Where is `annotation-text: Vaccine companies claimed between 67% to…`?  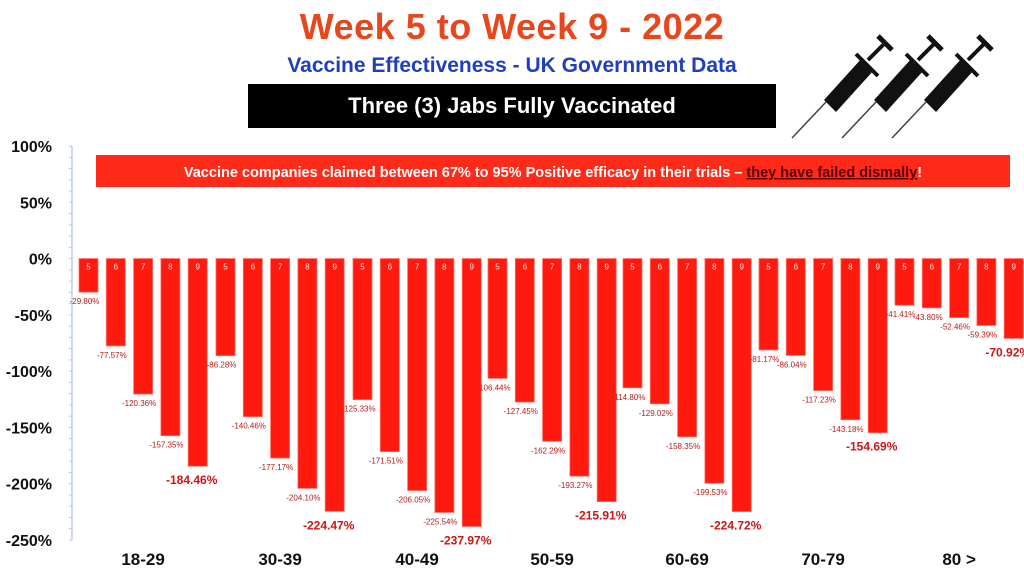
annotation-text: Vaccine companies claimed between 67% to… is located at coordinates (553, 173).